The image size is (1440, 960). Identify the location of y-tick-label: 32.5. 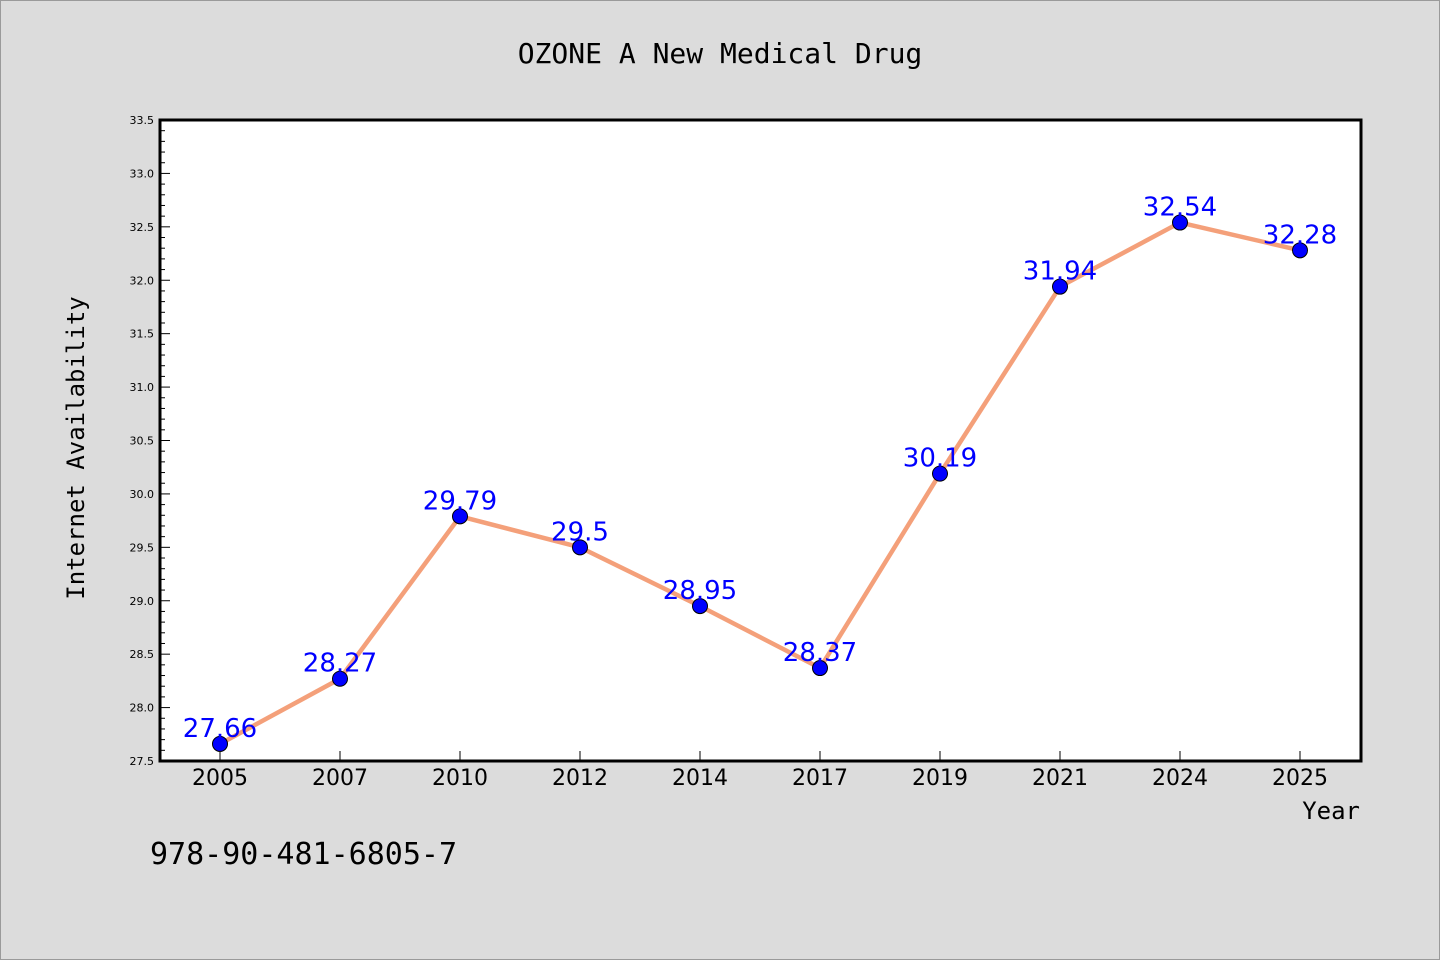
(142, 227).